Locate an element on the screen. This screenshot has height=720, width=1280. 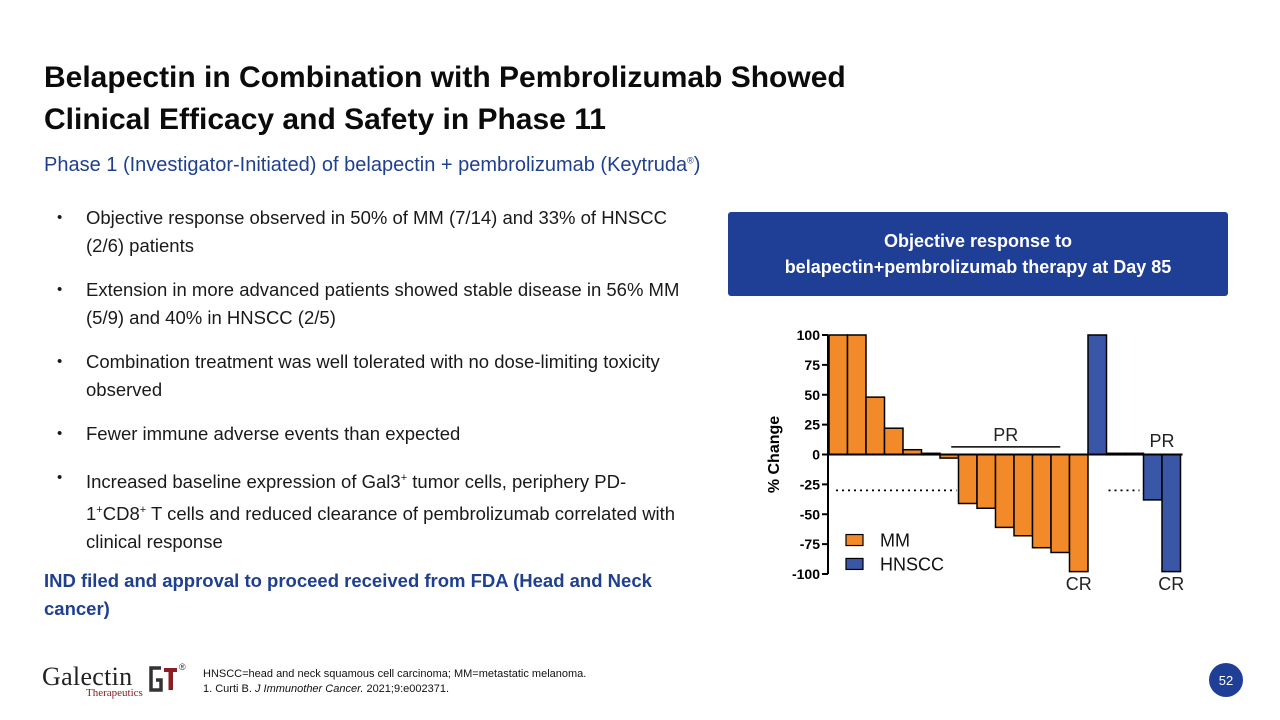
company-logo: Galectin Therapeutics ® is located at coordinates (117, 682).